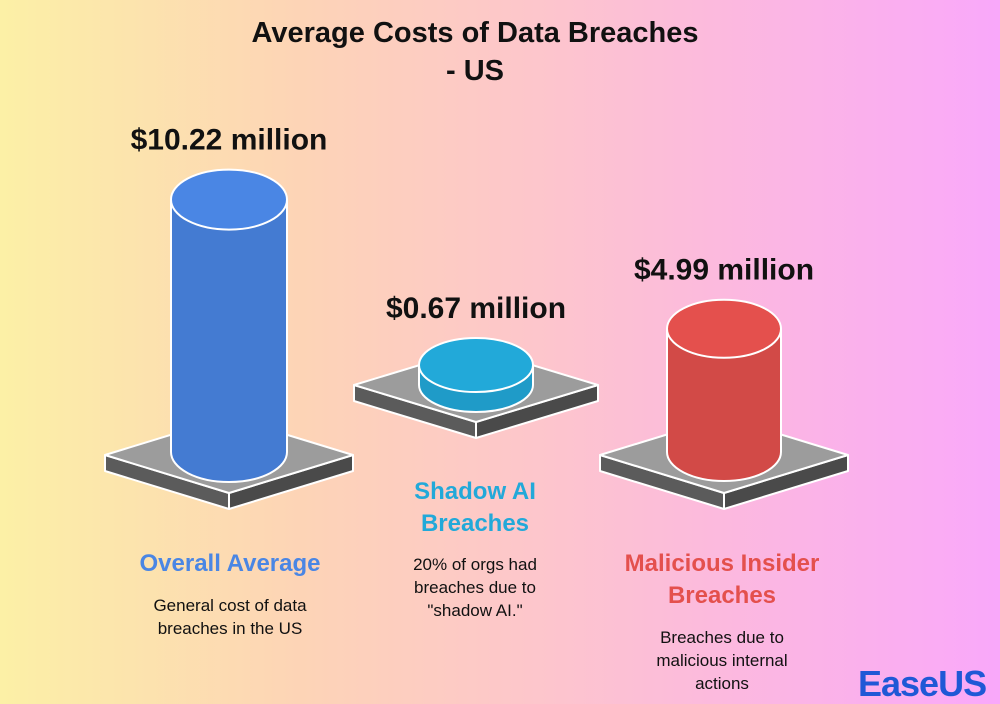 This screenshot has height=704, width=1000. I want to click on description-line: breaches in the US, so click(230, 628).